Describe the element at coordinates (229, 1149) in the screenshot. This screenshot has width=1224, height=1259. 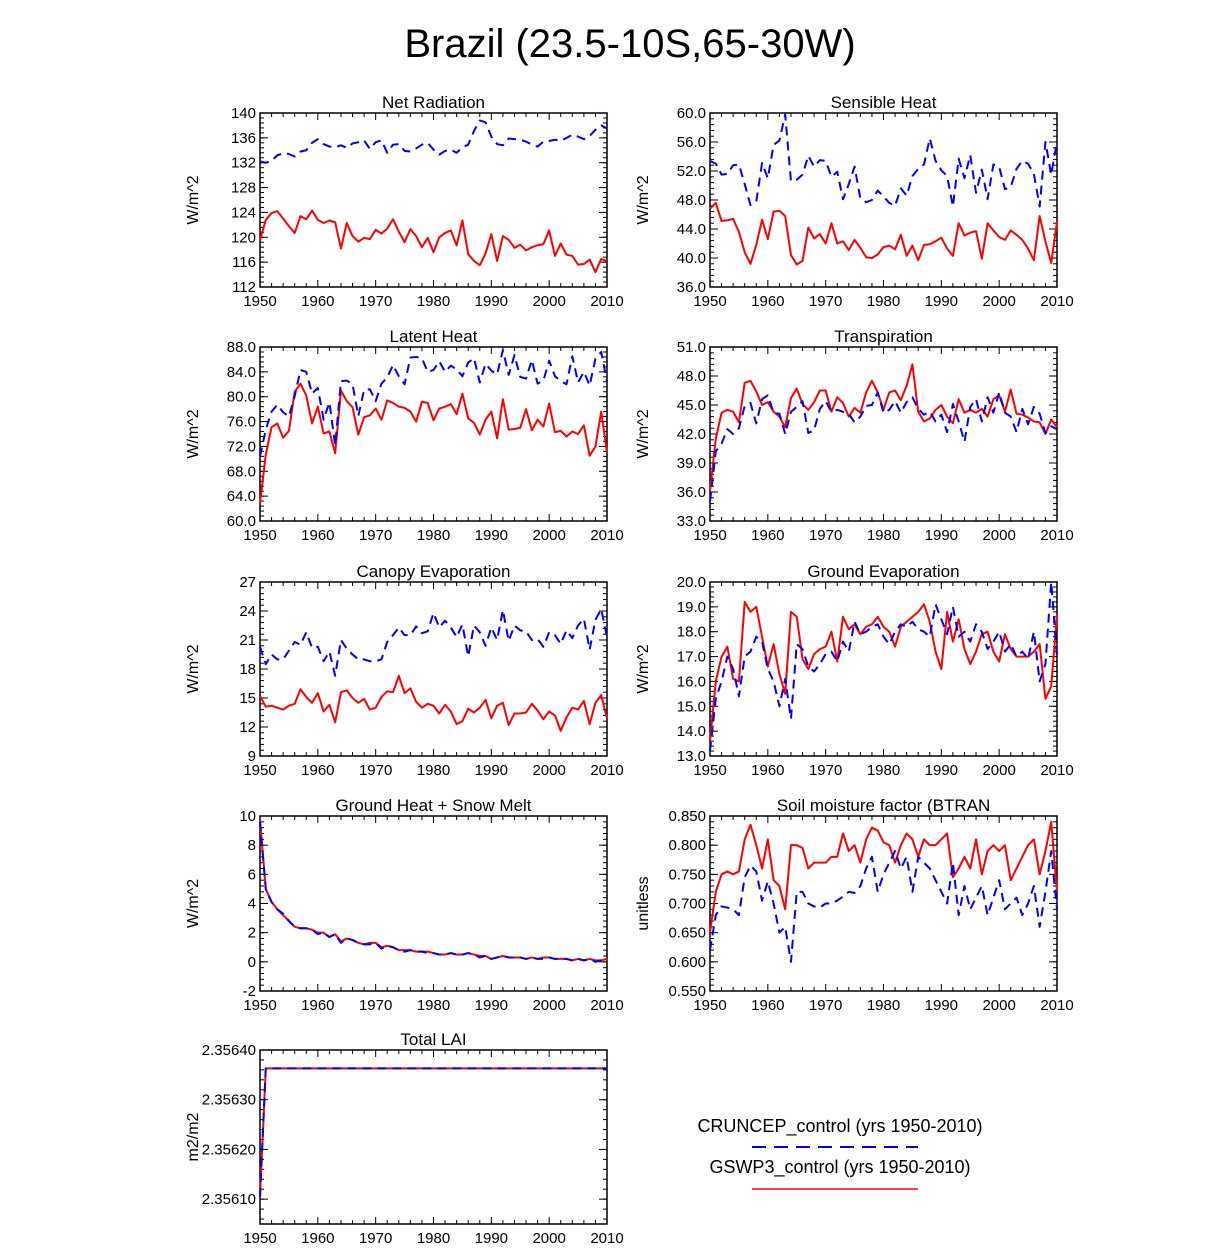
I see `y-tick-label: 2.35620` at that location.